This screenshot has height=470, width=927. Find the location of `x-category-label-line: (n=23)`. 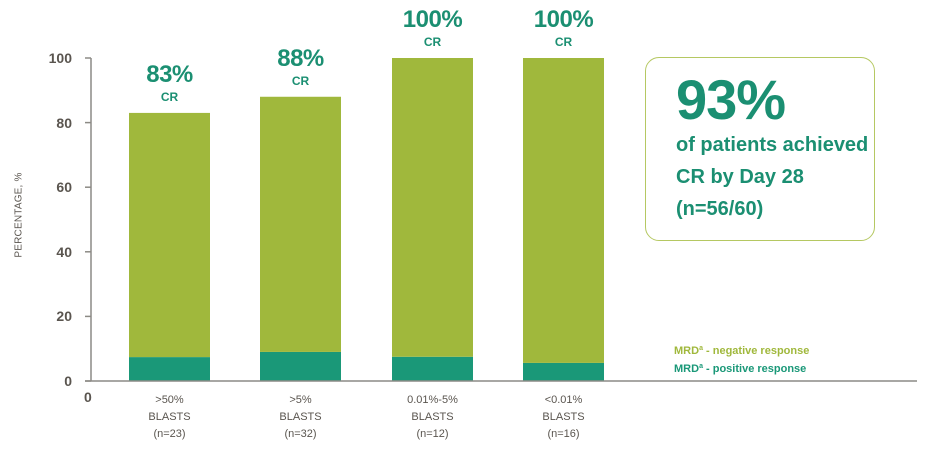

x-category-label-line: (n=23) is located at coordinates (169, 434).